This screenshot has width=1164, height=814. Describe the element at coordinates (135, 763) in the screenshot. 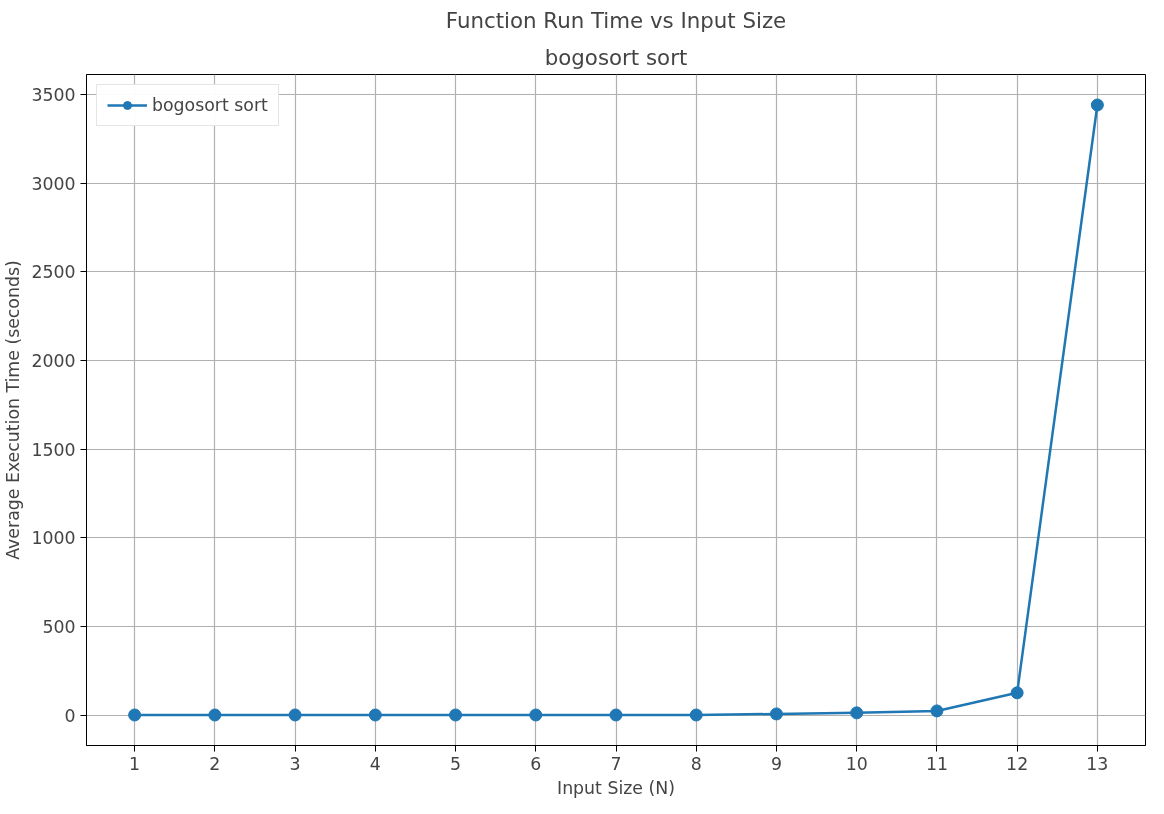

I see `x-tick-label: 1` at that location.